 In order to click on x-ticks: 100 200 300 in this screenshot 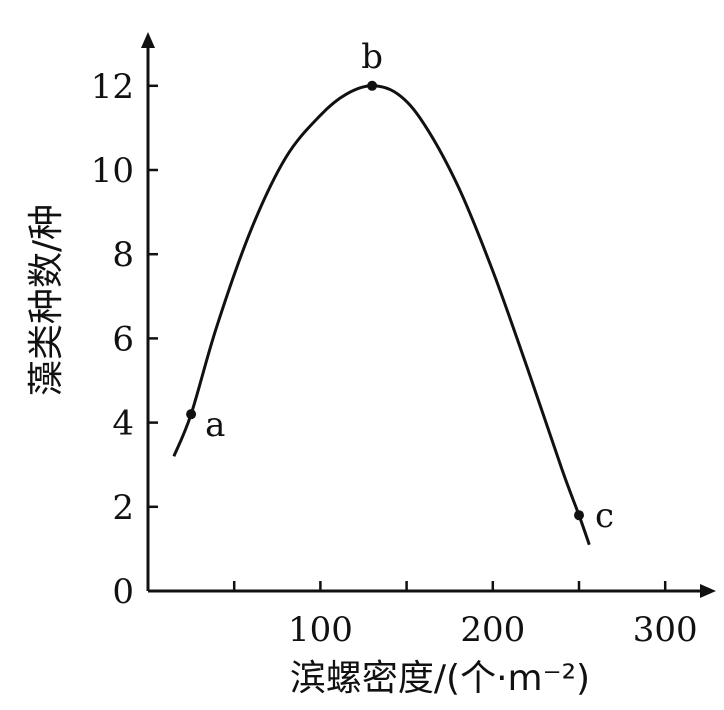, I will do `click(465, 615)`.